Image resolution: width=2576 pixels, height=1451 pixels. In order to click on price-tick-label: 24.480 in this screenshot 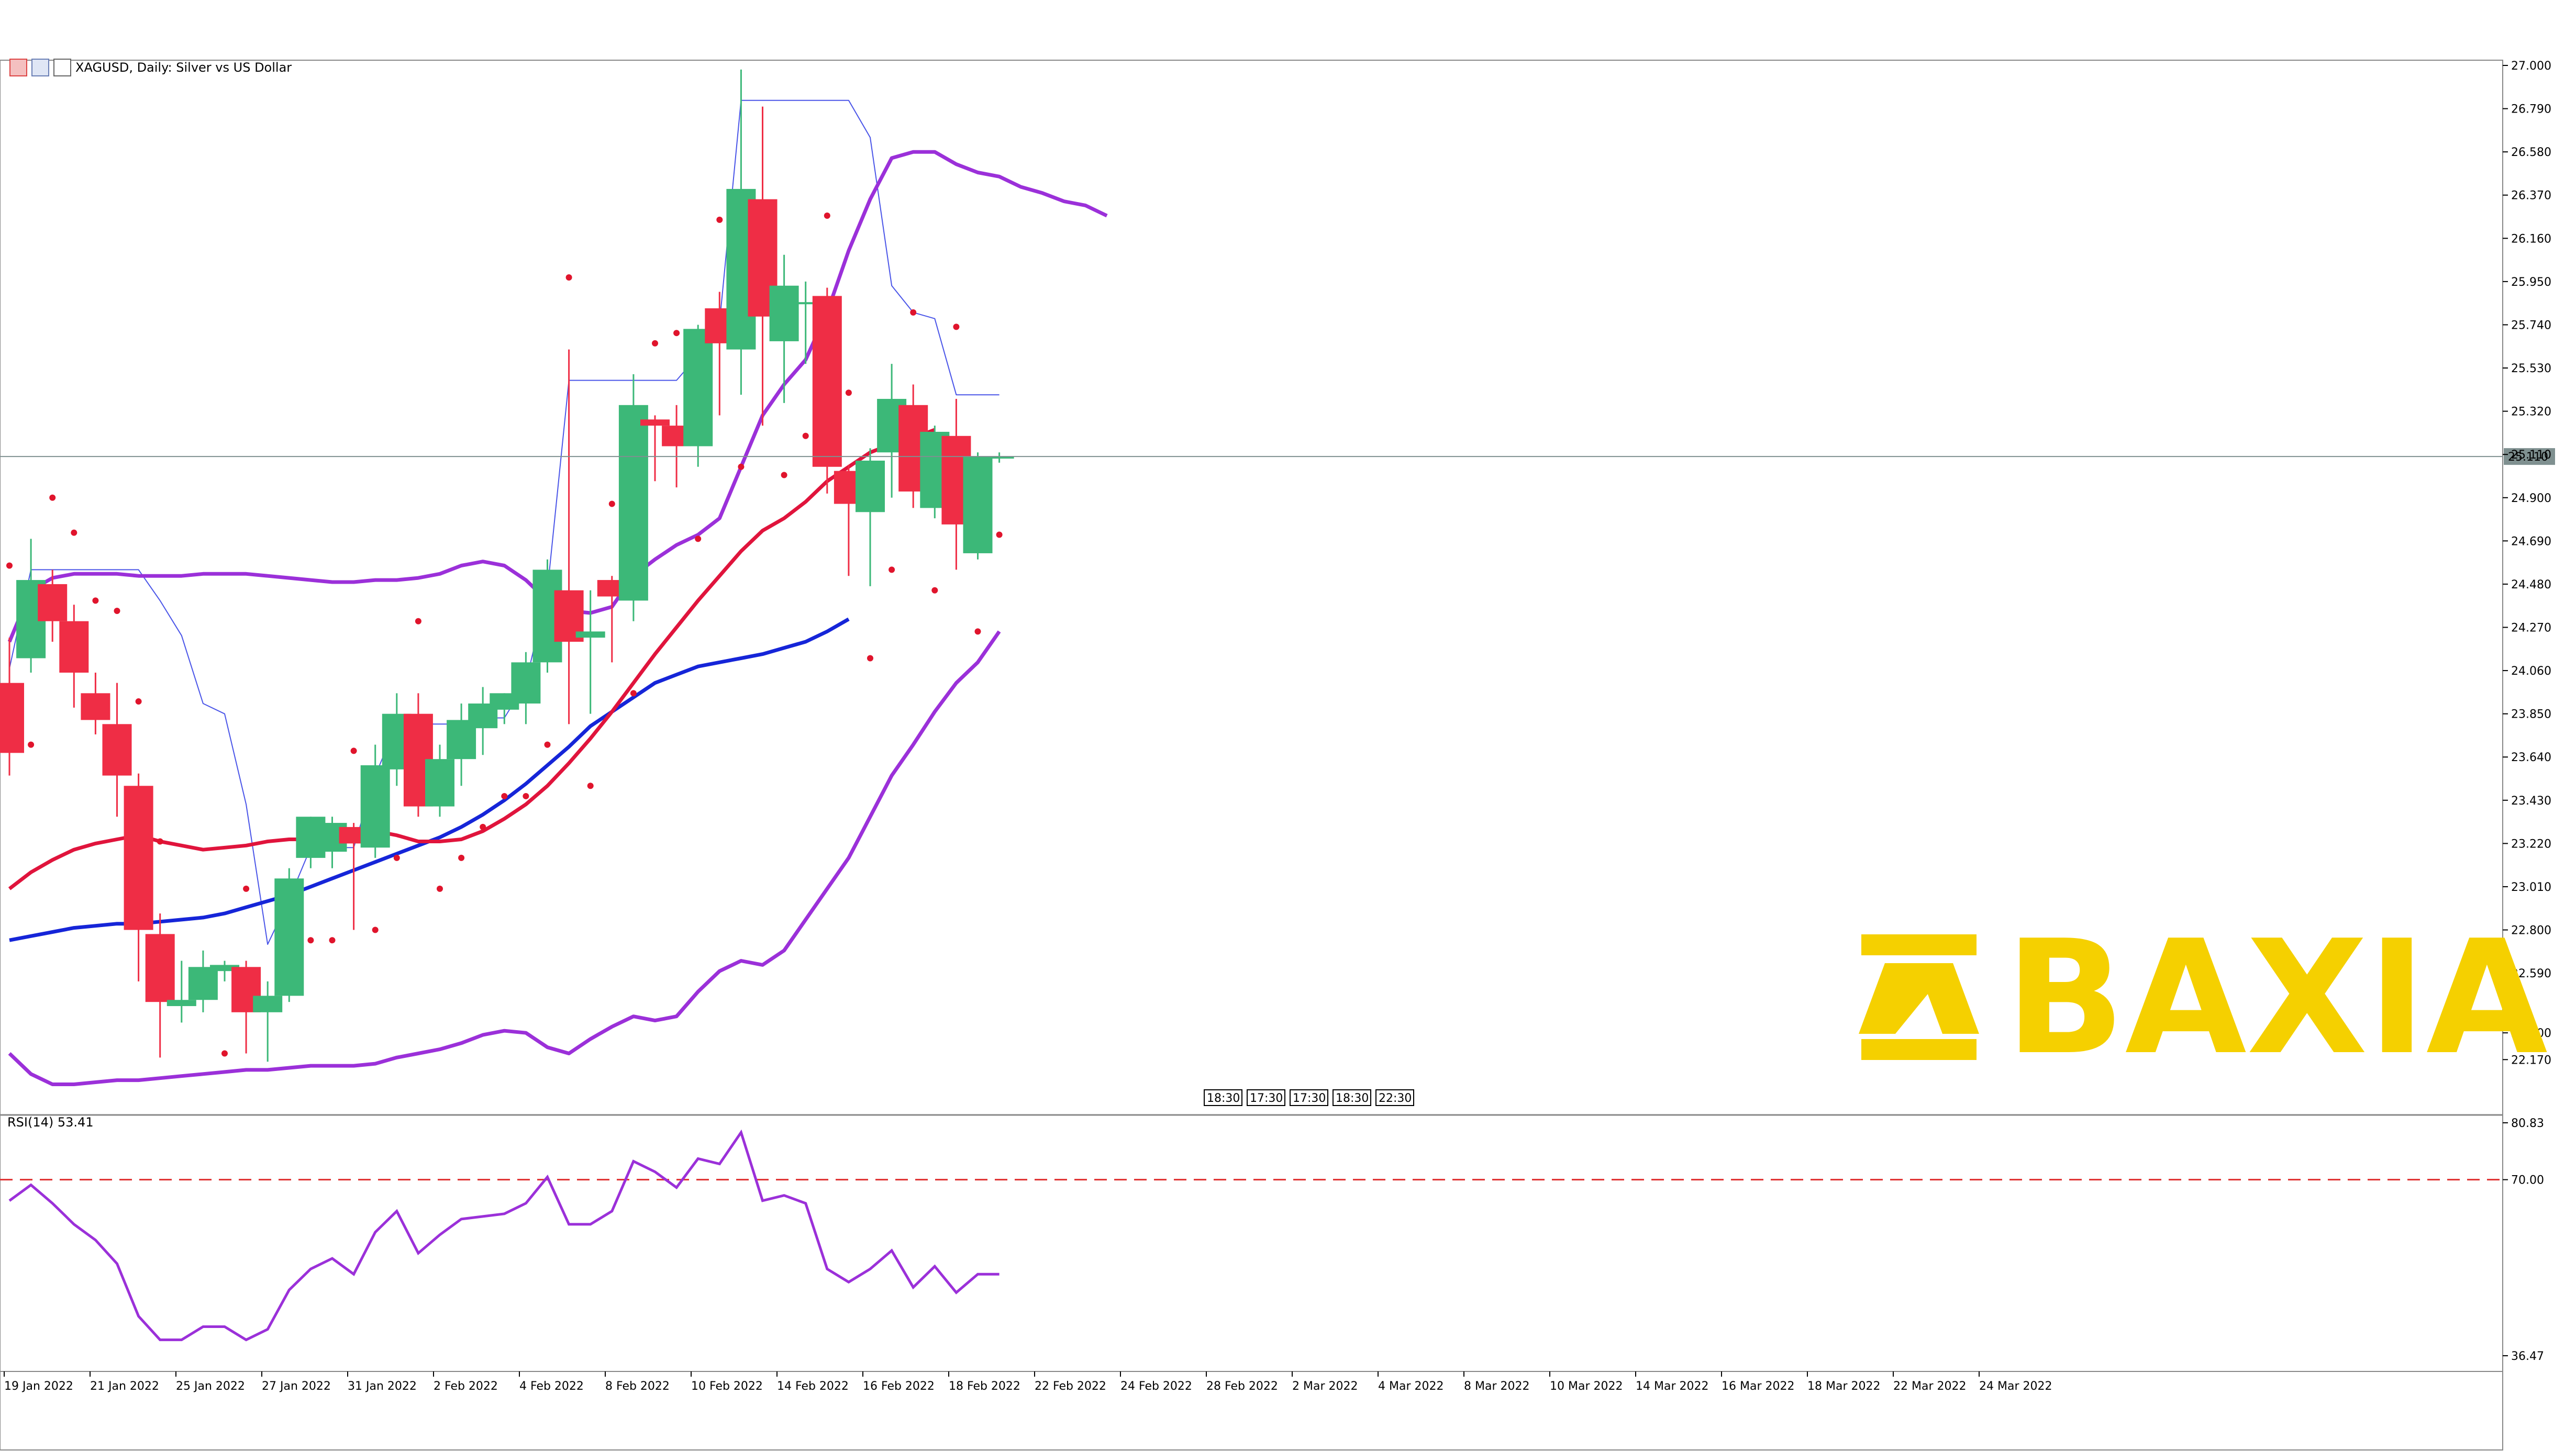, I will do `click(2531, 585)`.